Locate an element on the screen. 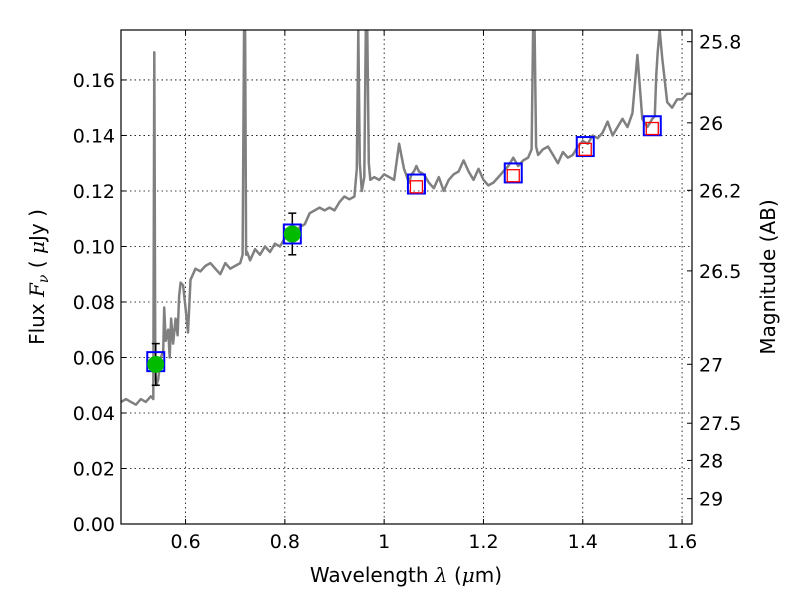 The image size is (800, 600). y-tick-label: 0.12 is located at coordinates (94, 192).